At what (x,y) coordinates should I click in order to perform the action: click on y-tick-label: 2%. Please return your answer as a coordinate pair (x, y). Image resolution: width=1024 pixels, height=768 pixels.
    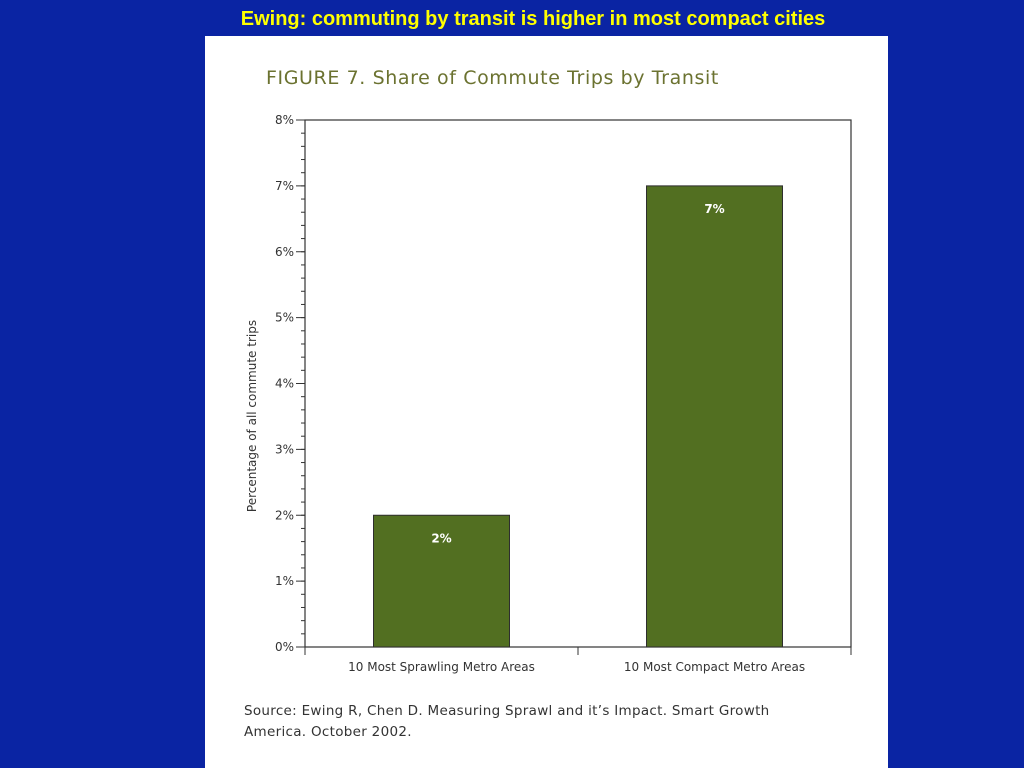
    Looking at the image, I should click on (284, 515).